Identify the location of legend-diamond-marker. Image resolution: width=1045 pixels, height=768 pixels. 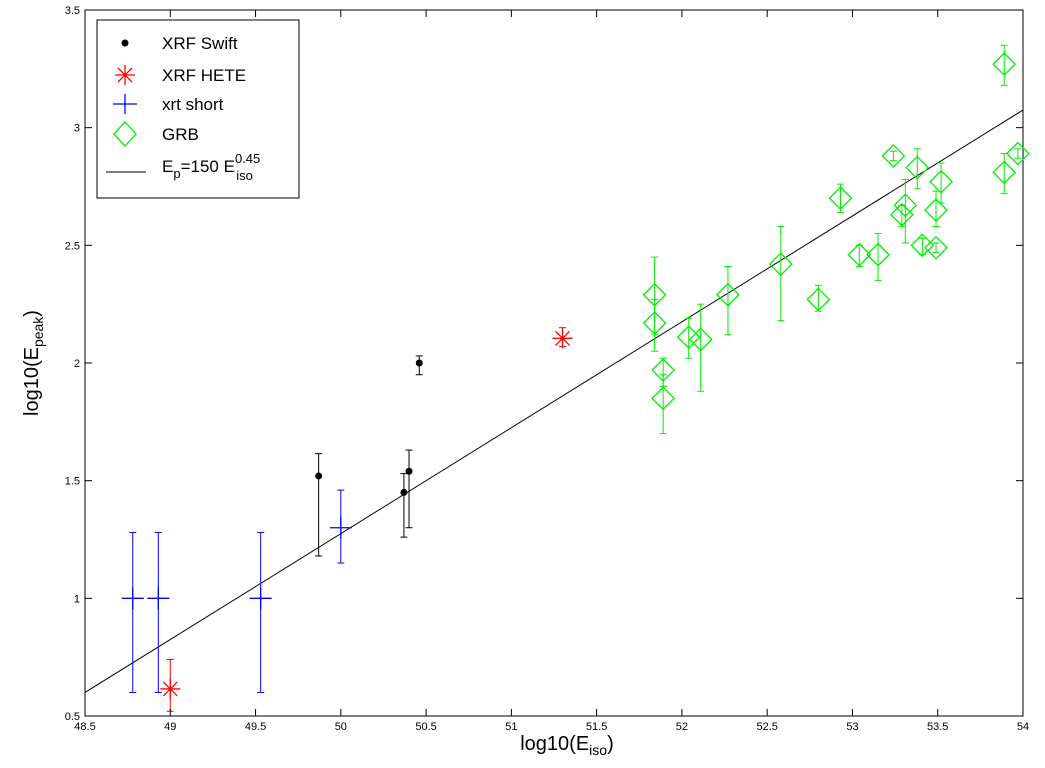
(125, 134).